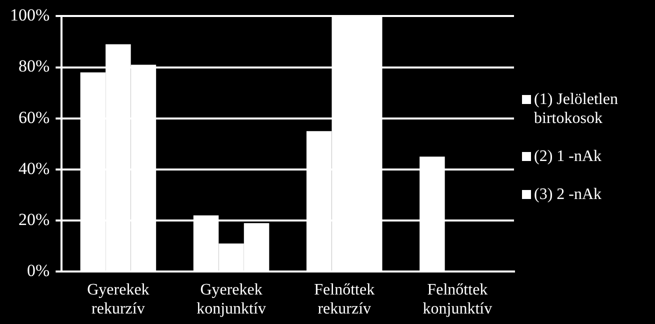 The height and width of the screenshot is (324, 655). I want to click on legend-label: (3) 2 -nAk, so click(568, 194).